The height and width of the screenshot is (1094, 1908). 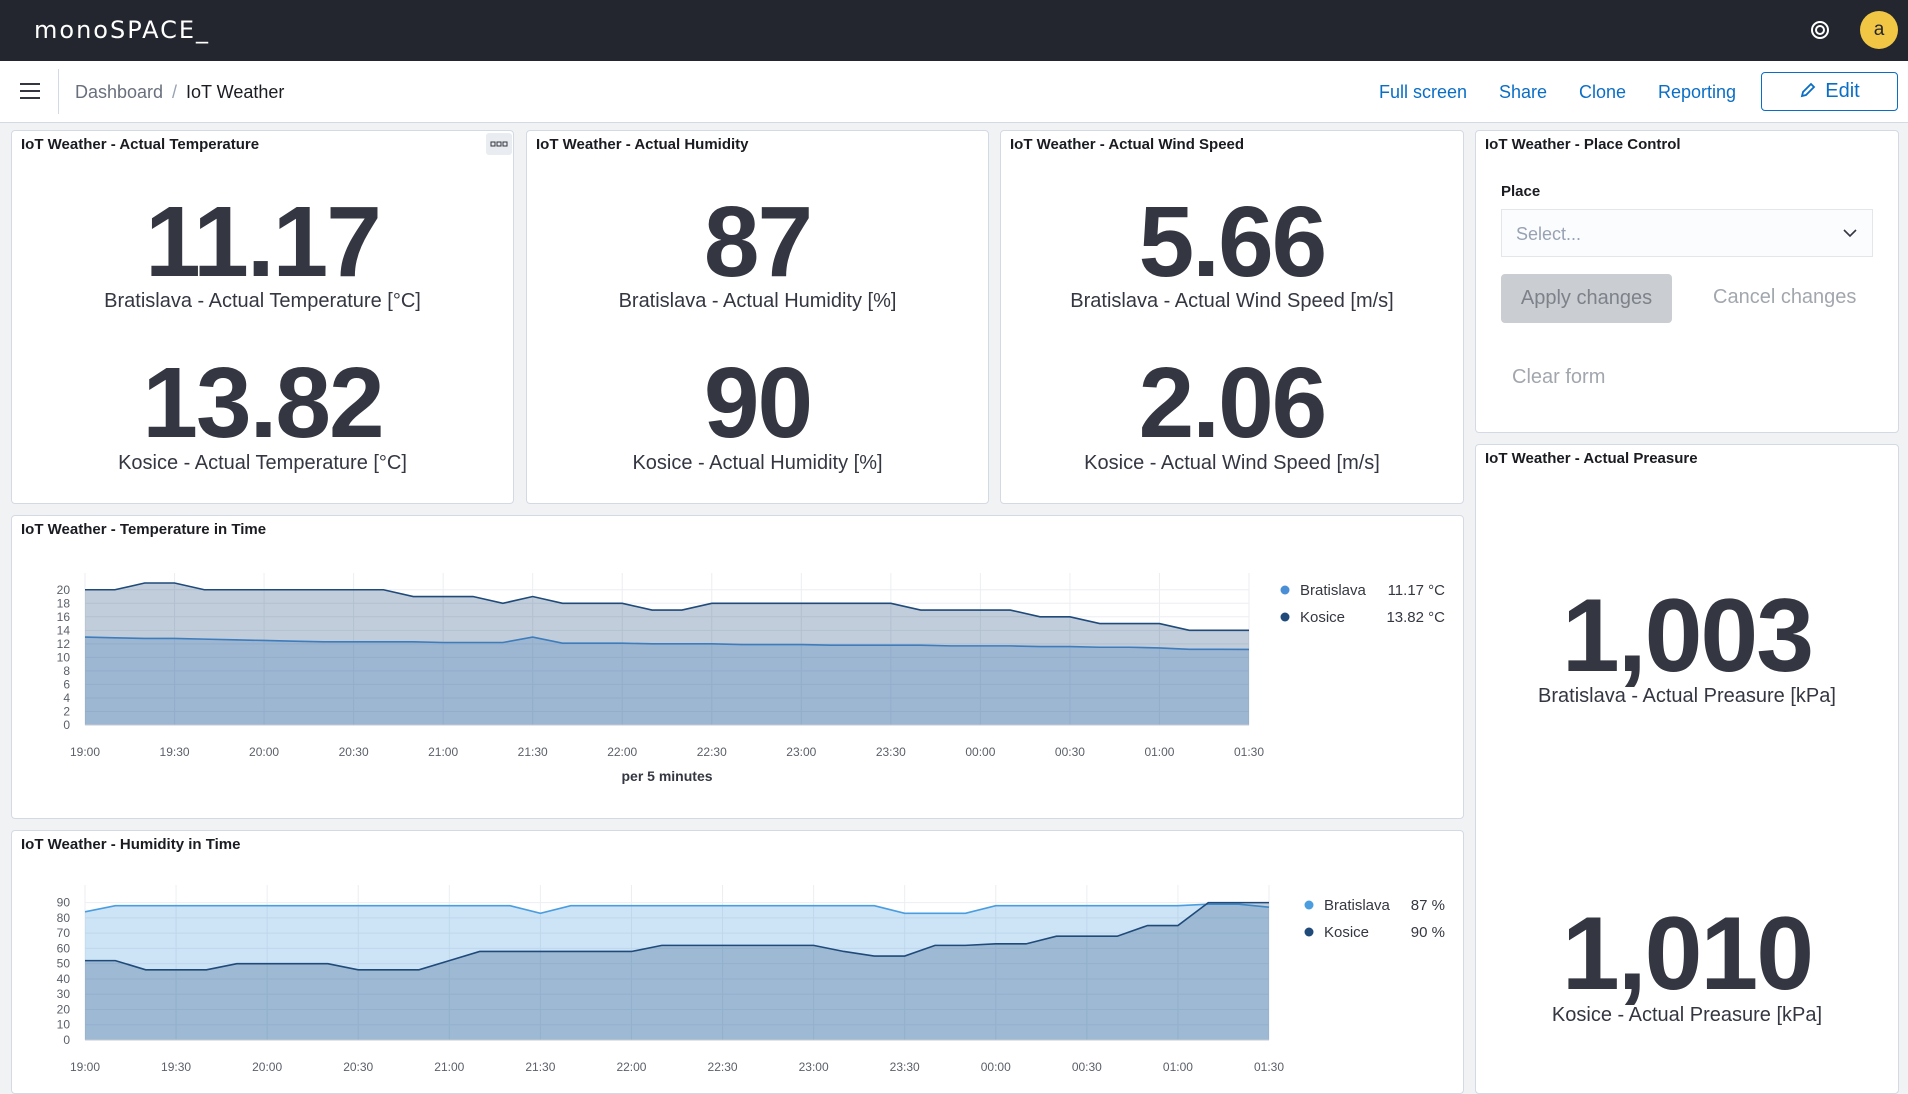 What do you see at coordinates (66, 1040) in the screenshot?
I see `y-tick-label: 0` at bounding box center [66, 1040].